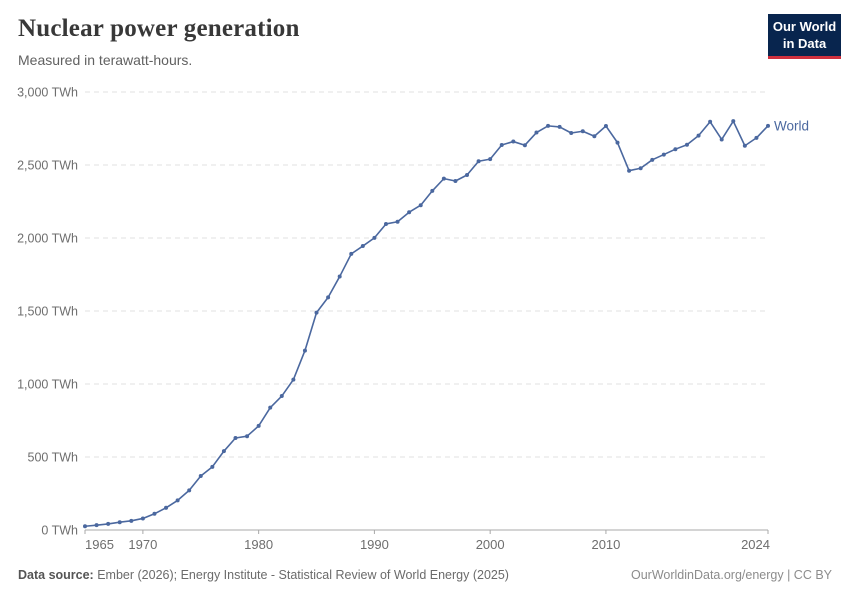 Image resolution: width=850 pixels, height=600 pixels. What do you see at coordinates (374, 544) in the screenshot?
I see `x-axis-tick-label: 1990` at bounding box center [374, 544].